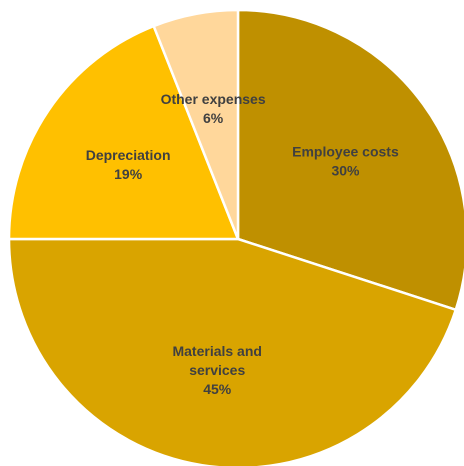 This screenshot has height=466, width=464. Describe the element at coordinates (345, 151) in the screenshot. I see `pie-label-text: Employee costs` at that location.